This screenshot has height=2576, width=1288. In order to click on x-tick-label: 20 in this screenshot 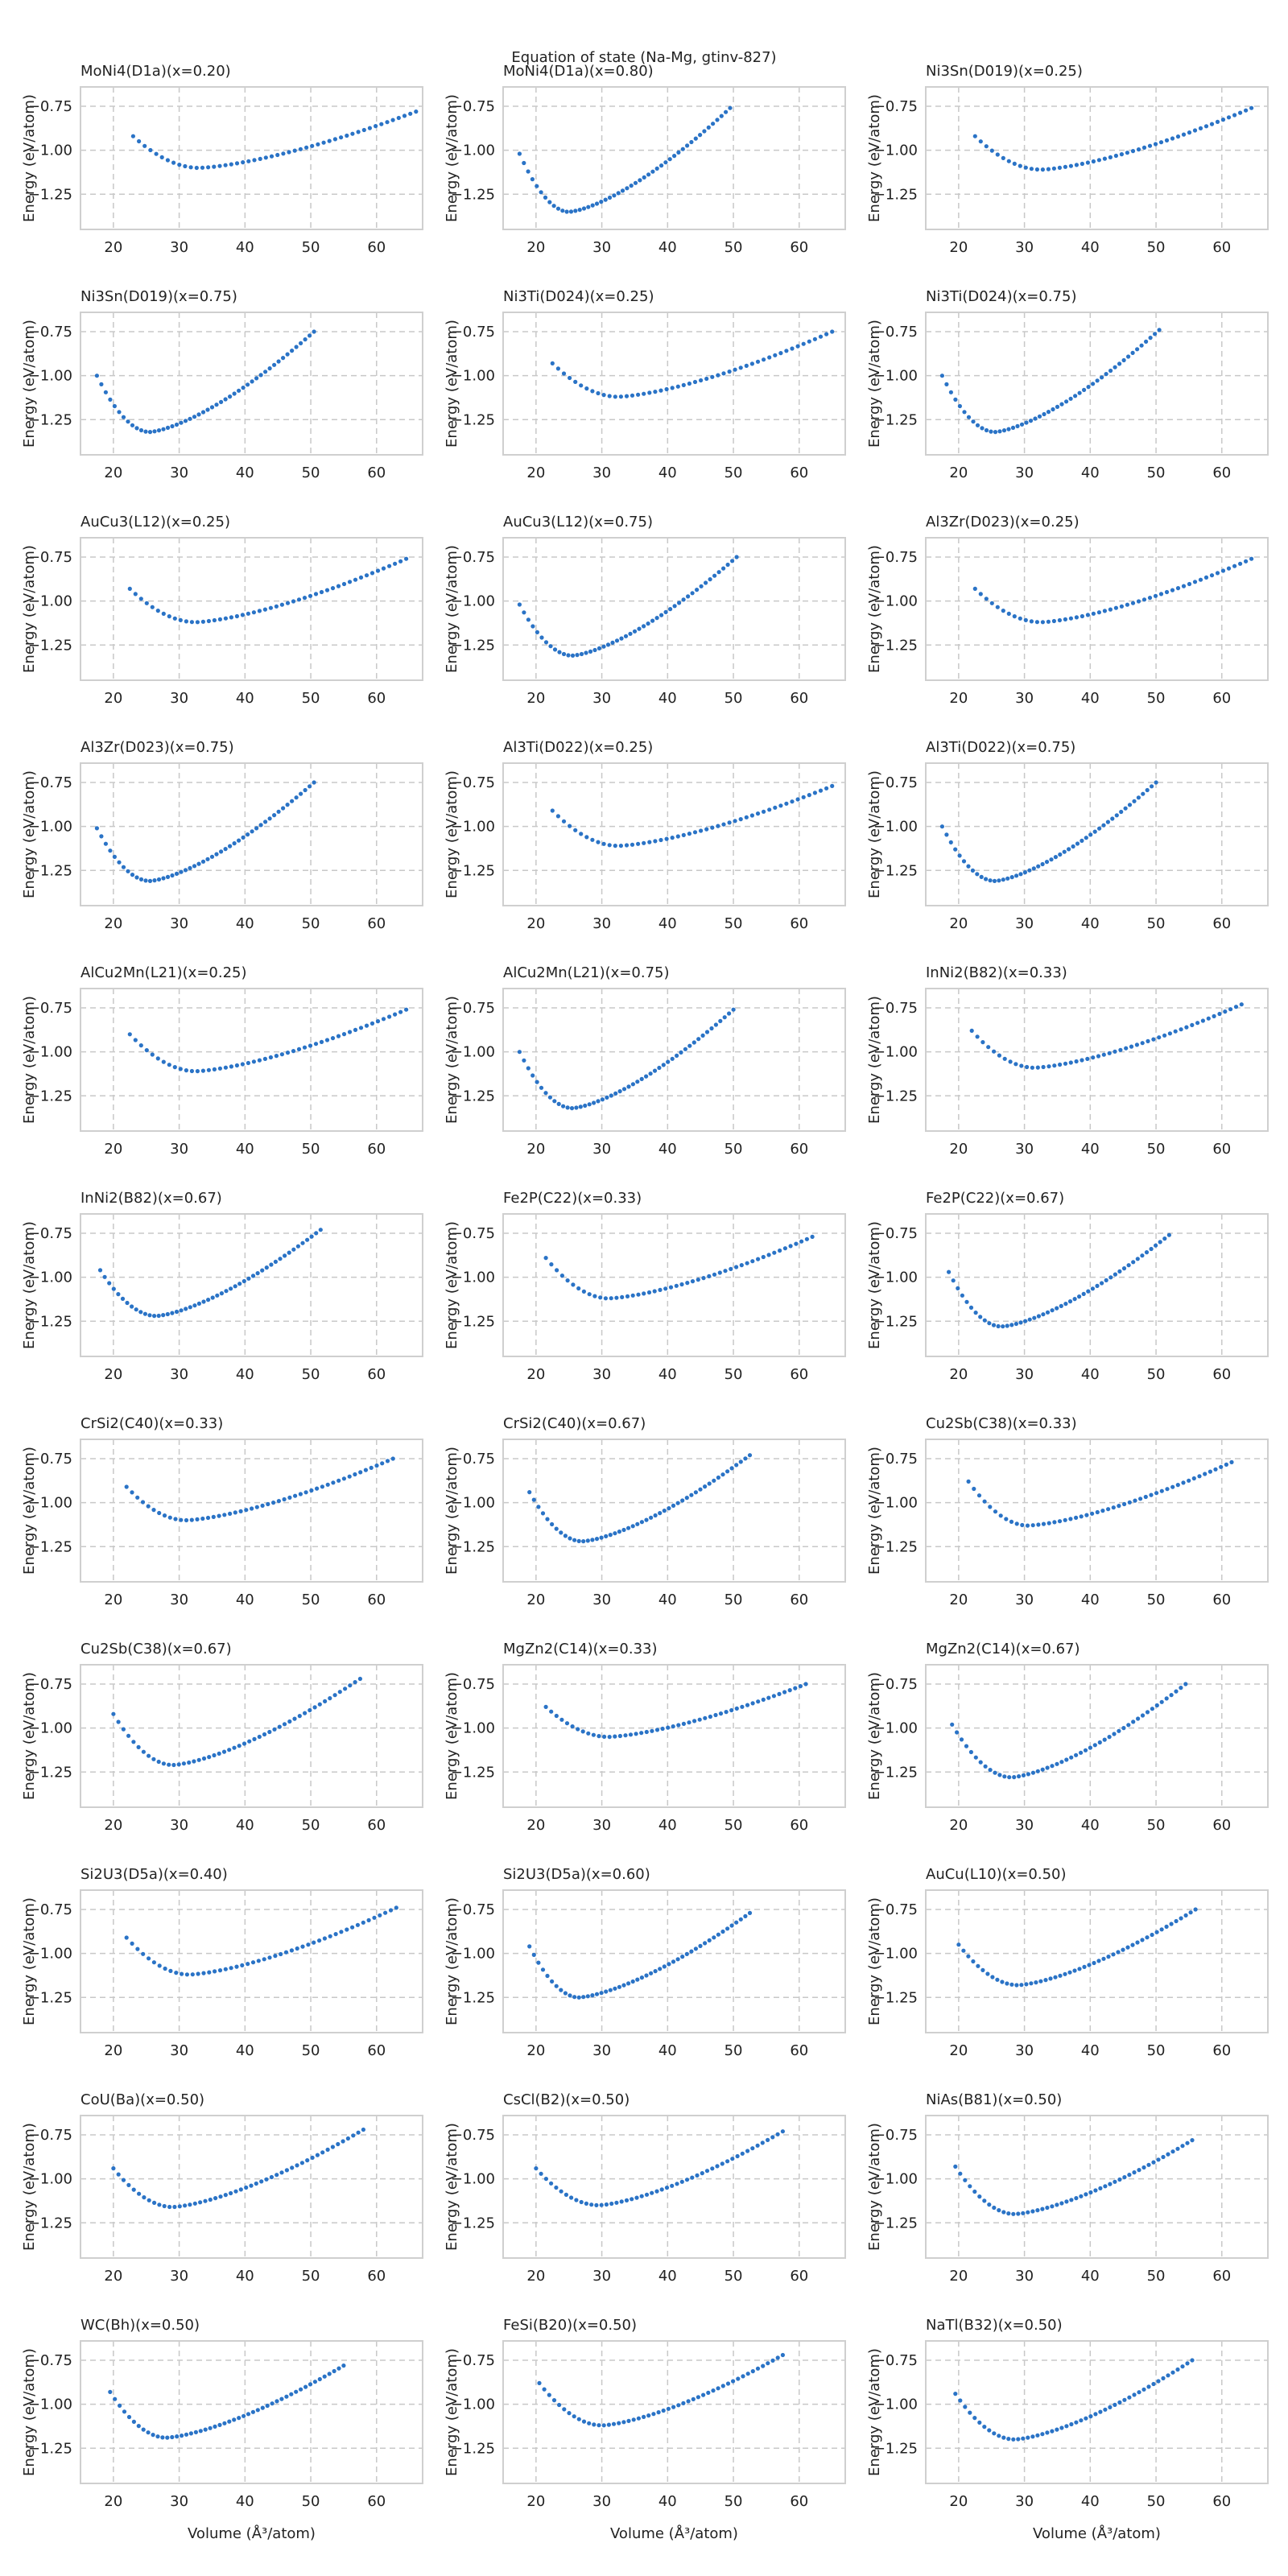, I will do `click(113, 1374)`.